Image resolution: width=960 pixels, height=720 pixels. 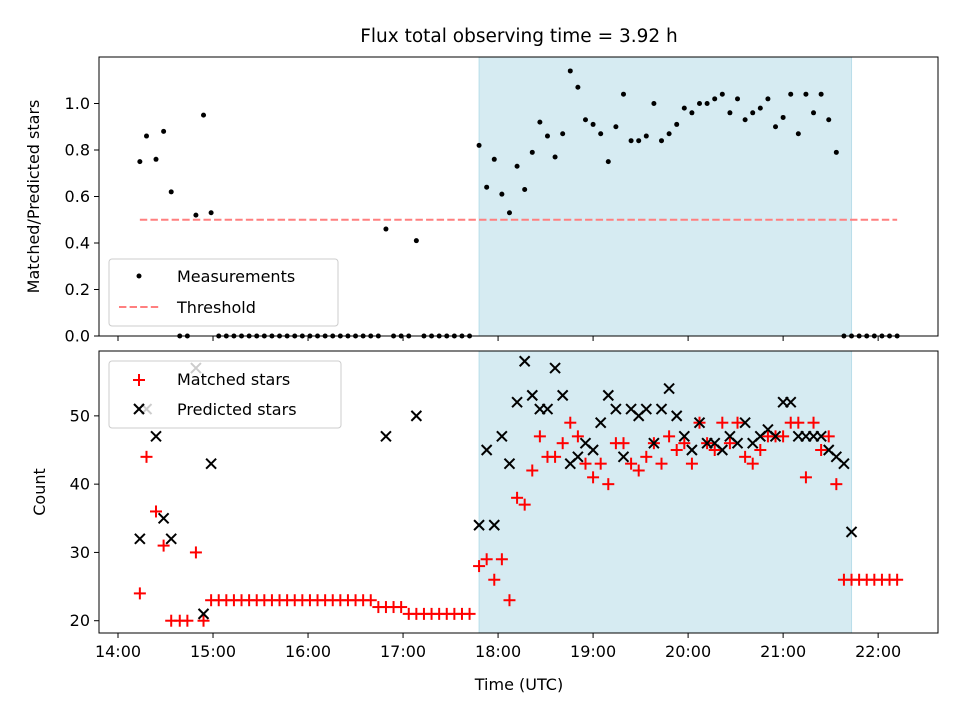 I want to click on y-tick-label: 30, so click(x=80, y=552).